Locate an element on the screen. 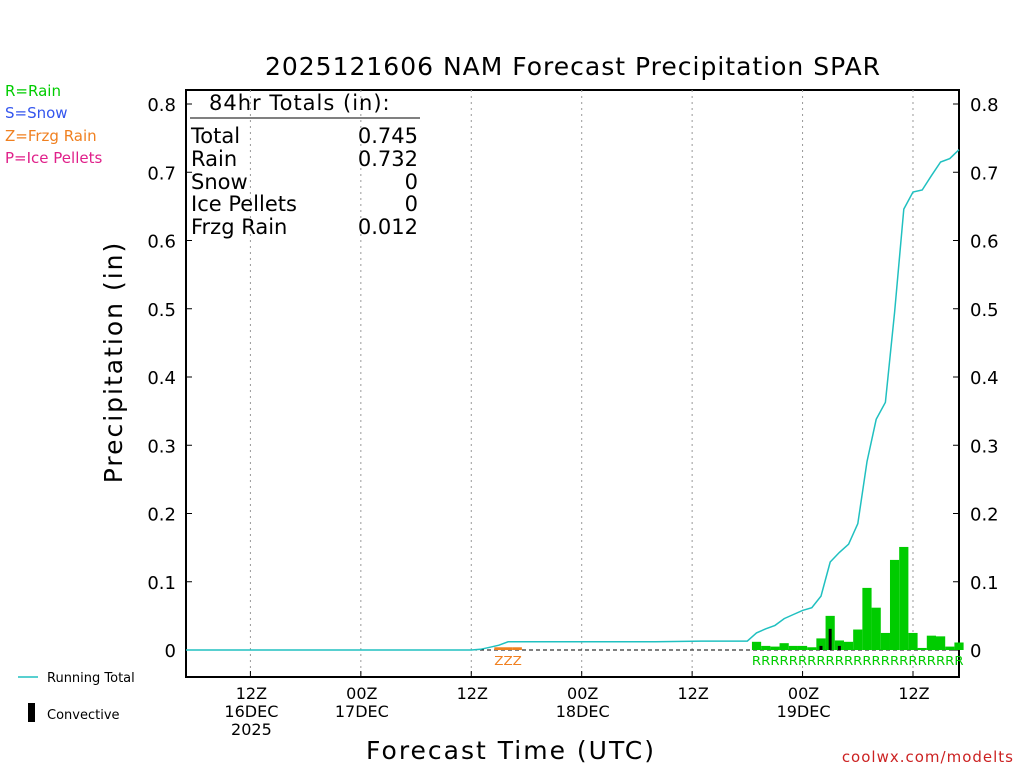  y-tick-label-left: 0.8 is located at coordinates (161, 105).